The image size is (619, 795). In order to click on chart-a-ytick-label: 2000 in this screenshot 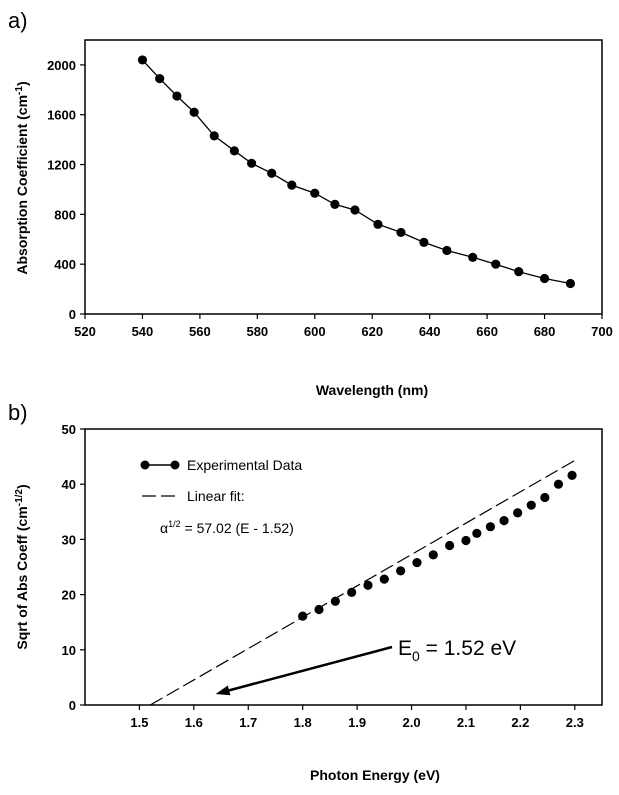, I will do `click(61, 65)`.